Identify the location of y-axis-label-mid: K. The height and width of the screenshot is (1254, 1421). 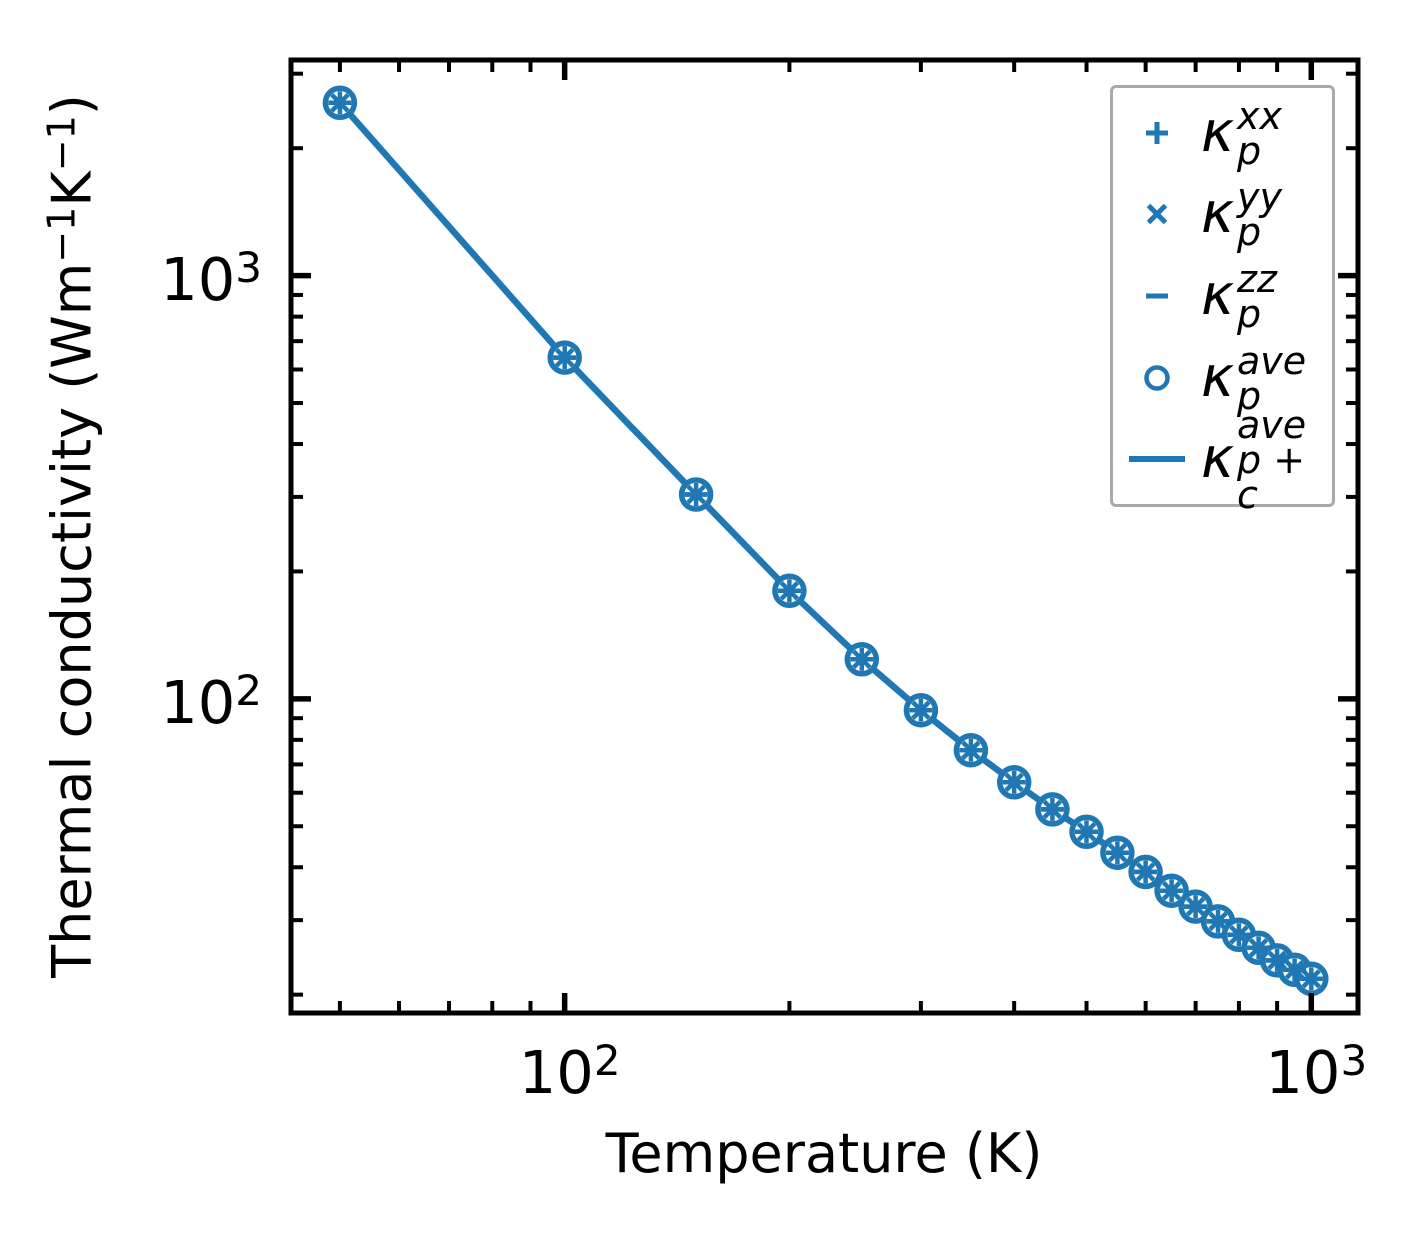
(72, 189).